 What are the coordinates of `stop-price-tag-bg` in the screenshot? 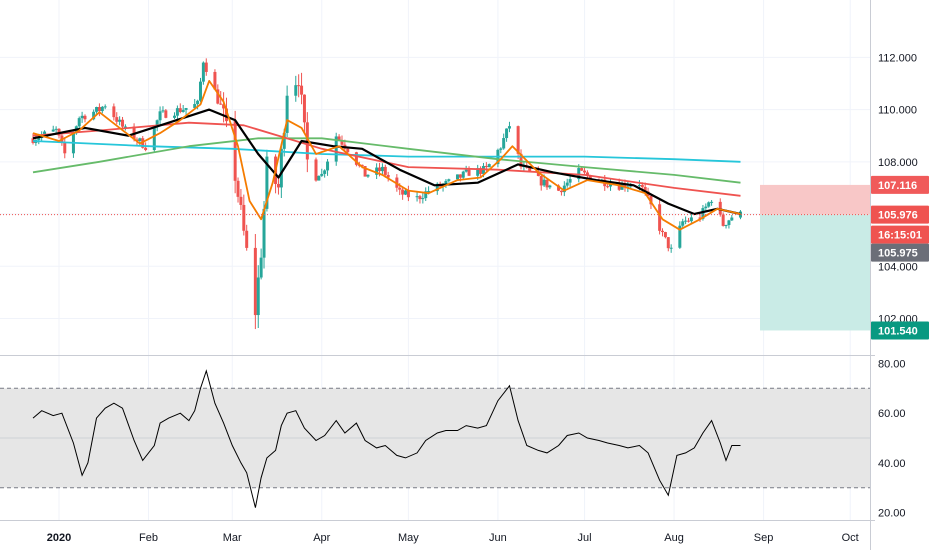 It's located at (900, 184).